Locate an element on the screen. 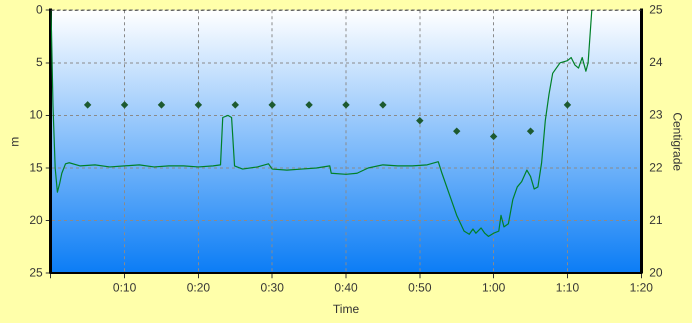  x-tick-label: 1:20 is located at coordinates (642, 287).